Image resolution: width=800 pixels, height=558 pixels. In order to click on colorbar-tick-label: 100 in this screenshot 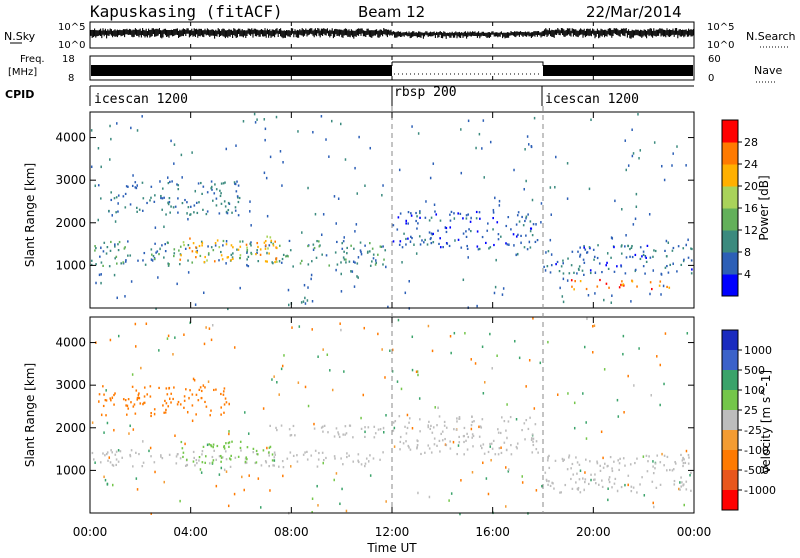, I will do `click(754, 390)`.